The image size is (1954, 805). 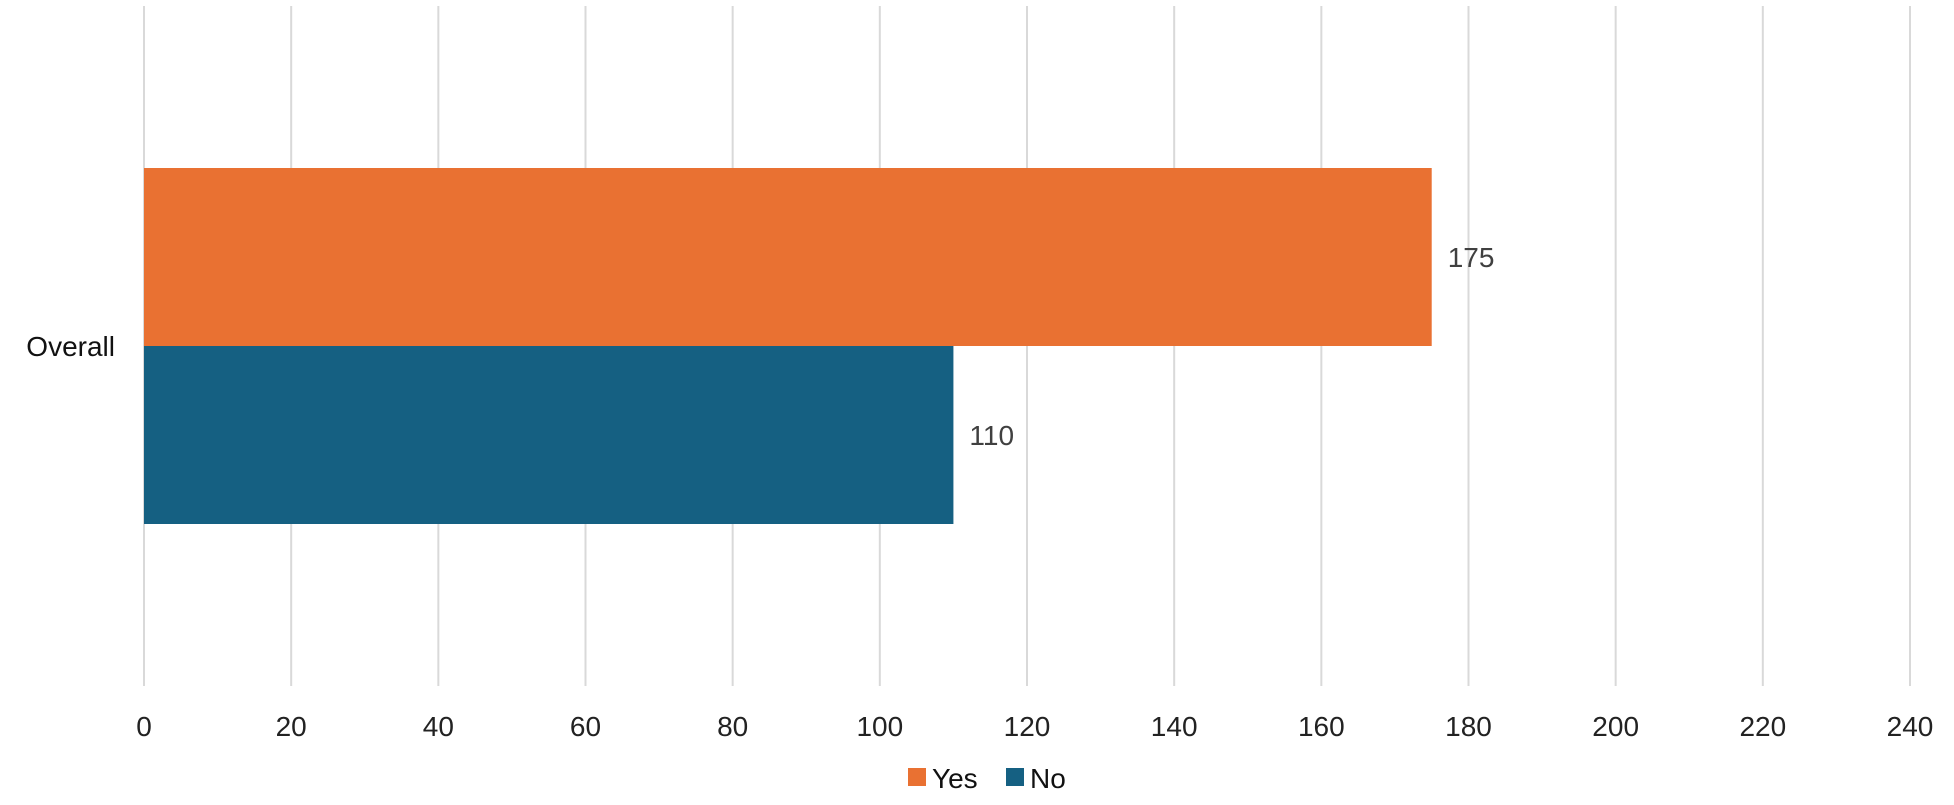 What do you see at coordinates (1174, 726) in the screenshot?
I see `x-tick-label: 140` at bounding box center [1174, 726].